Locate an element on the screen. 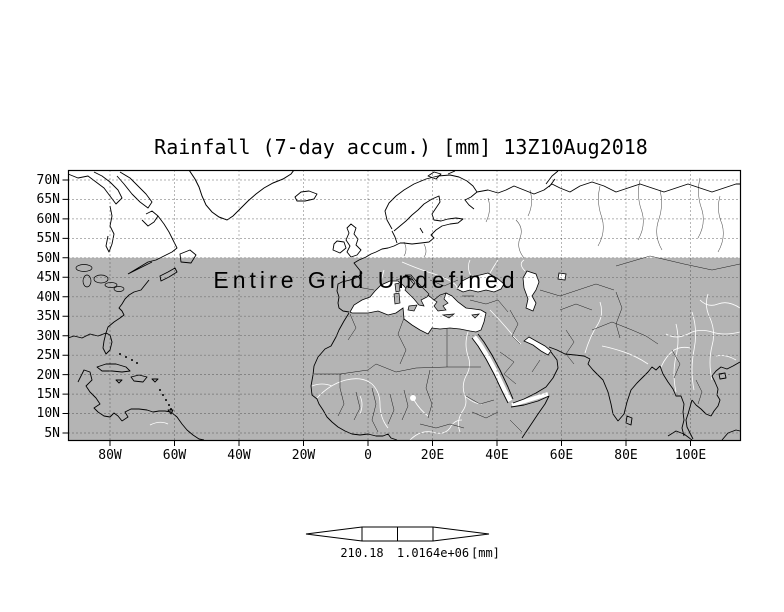 This screenshot has width=784, height=612. lat-label: 35N is located at coordinates (48, 316).